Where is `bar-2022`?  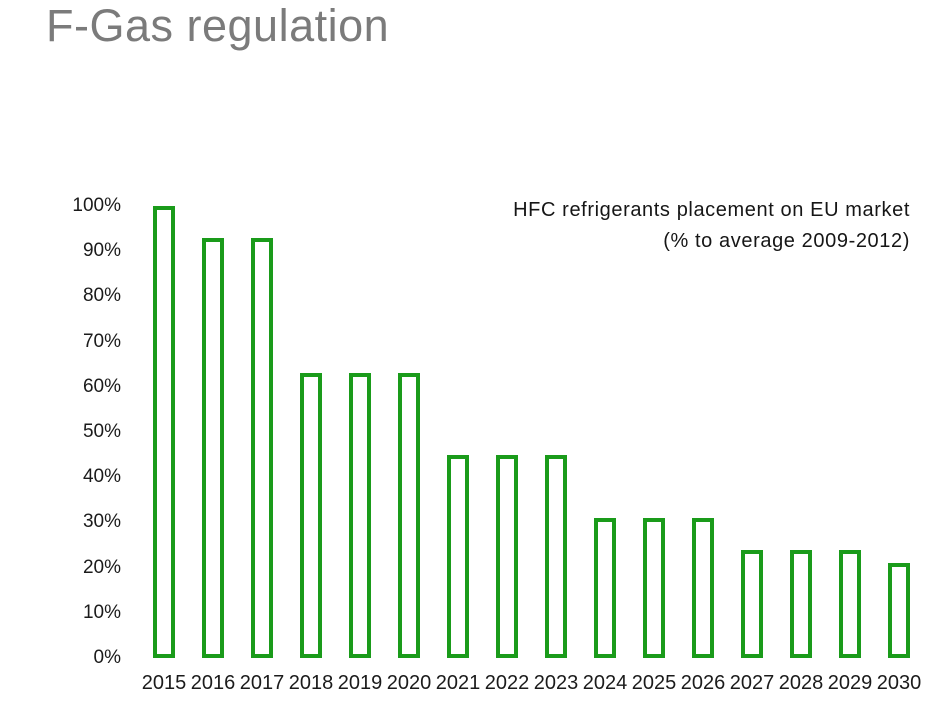 bar-2022 is located at coordinates (507, 556).